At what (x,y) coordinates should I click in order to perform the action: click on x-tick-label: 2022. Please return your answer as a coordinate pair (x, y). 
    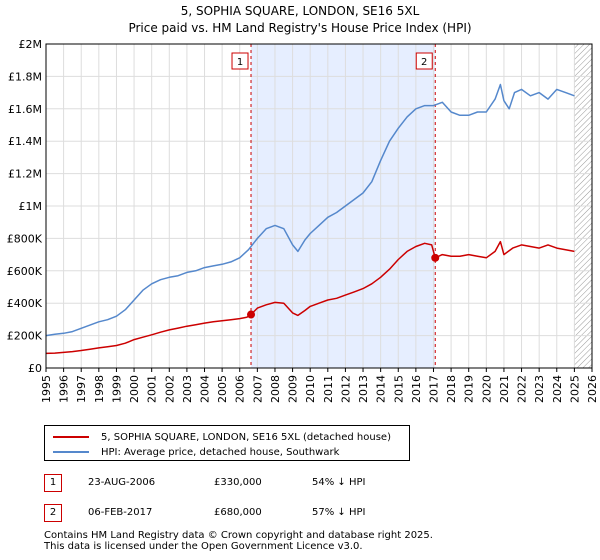
    Looking at the image, I should click on (522, 389).